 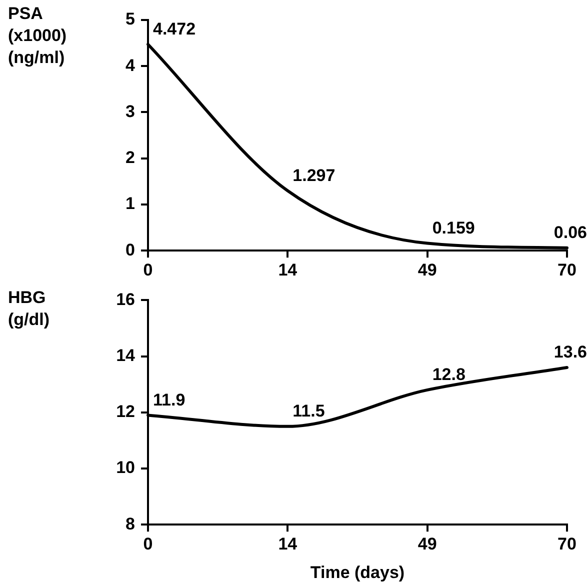 What do you see at coordinates (125, 468) in the screenshot?
I see `y-tick-label: 10` at bounding box center [125, 468].